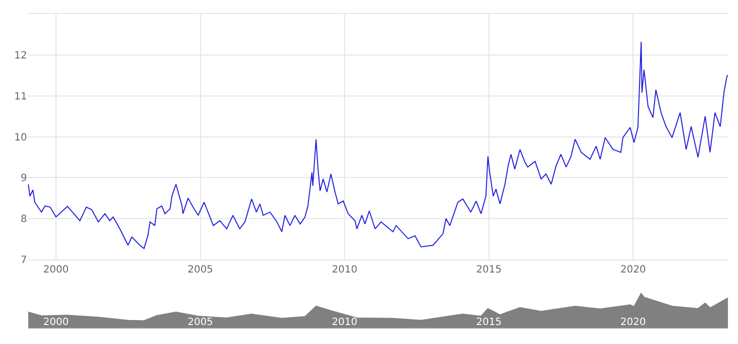 This screenshot has width=738, height=344. I want to click on y-tick-label: 8, so click(23, 220).